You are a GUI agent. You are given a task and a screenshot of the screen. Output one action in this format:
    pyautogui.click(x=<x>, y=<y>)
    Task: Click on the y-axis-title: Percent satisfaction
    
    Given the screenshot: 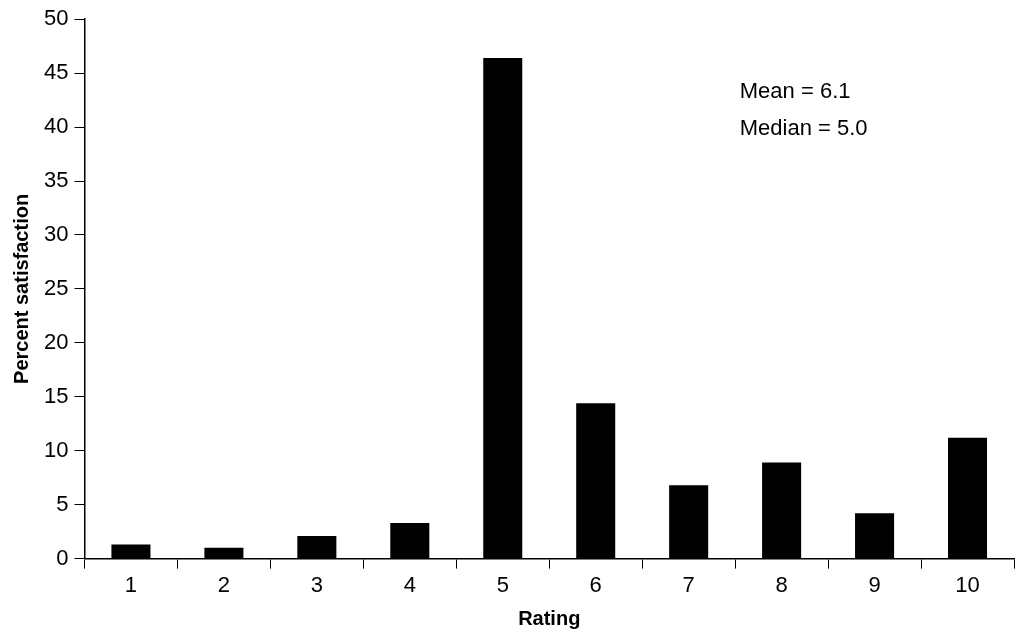 What is the action you would take?
    pyautogui.click(x=20, y=288)
    